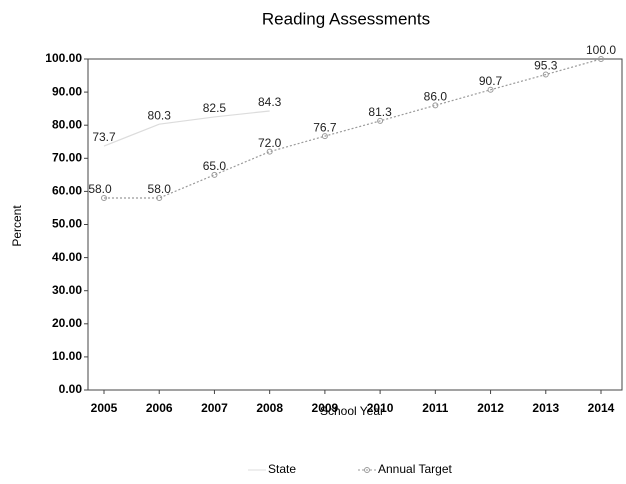 Image resolution: width=626 pixels, height=484 pixels. What do you see at coordinates (63, 58) in the screenshot?
I see `y-tick-label: 100.00` at bounding box center [63, 58].